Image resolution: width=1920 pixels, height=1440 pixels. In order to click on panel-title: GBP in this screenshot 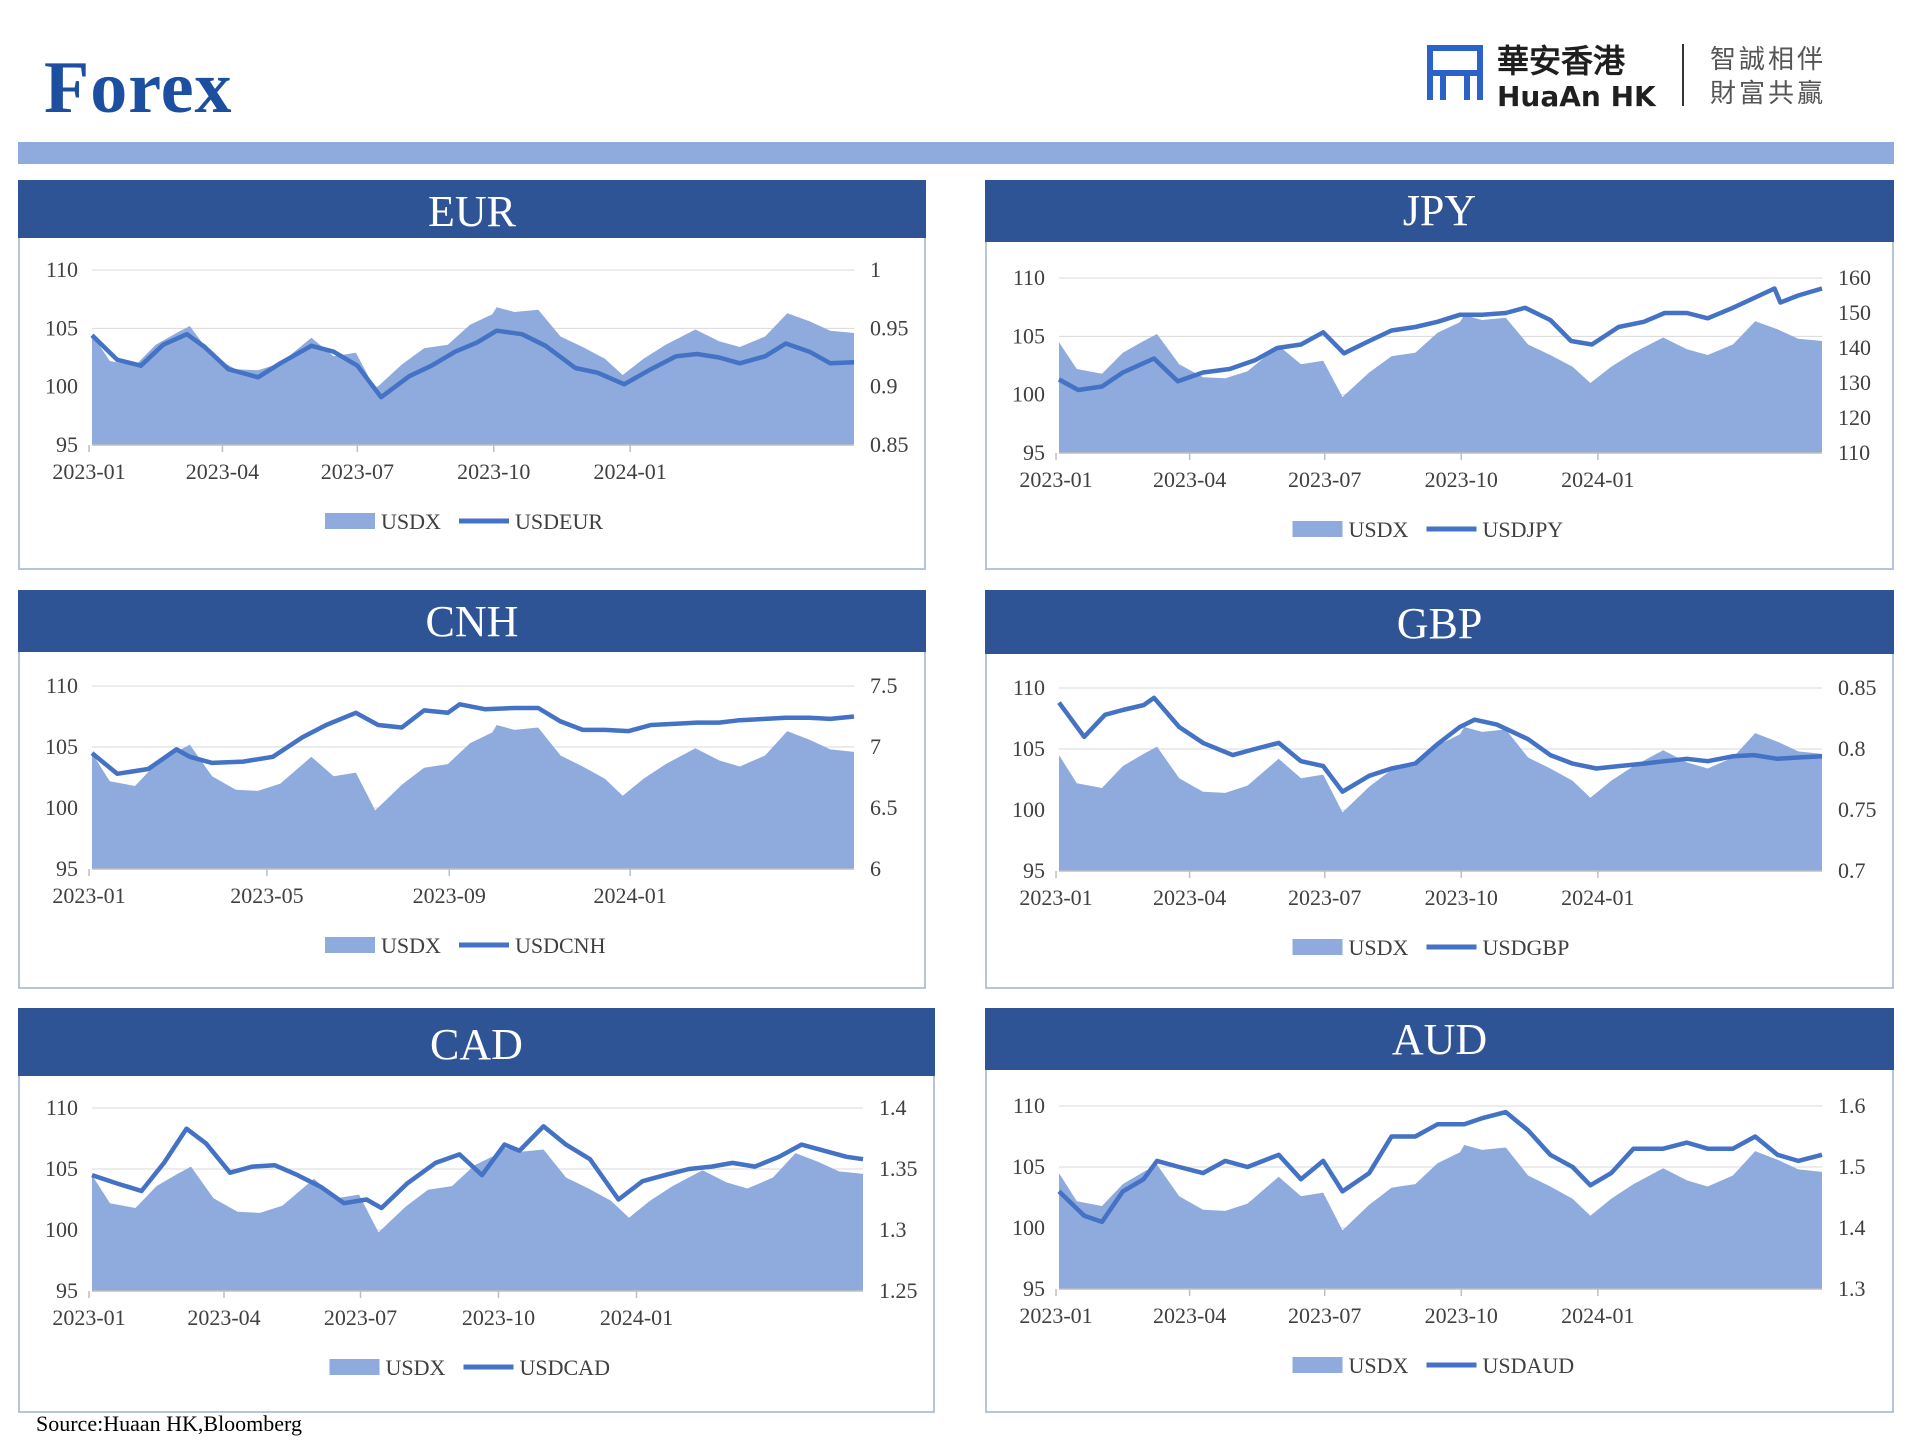, I will do `click(1439, 622)`.